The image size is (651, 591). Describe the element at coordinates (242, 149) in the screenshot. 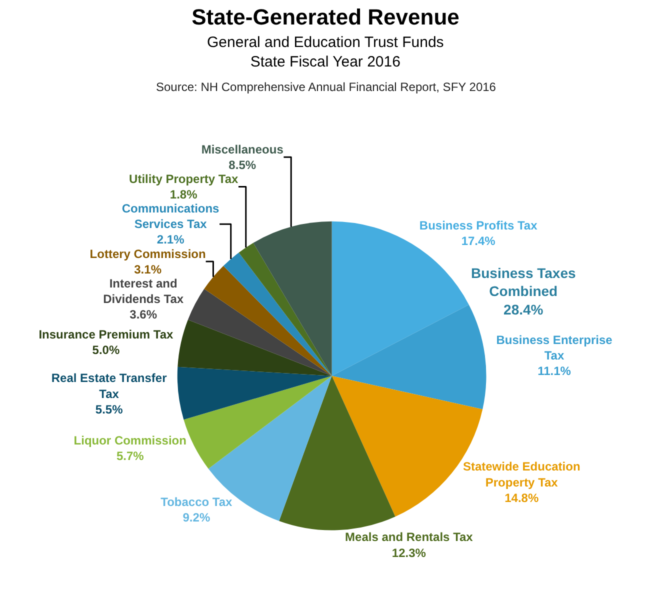

I see `slice-label: Miscellaneous` at that location.